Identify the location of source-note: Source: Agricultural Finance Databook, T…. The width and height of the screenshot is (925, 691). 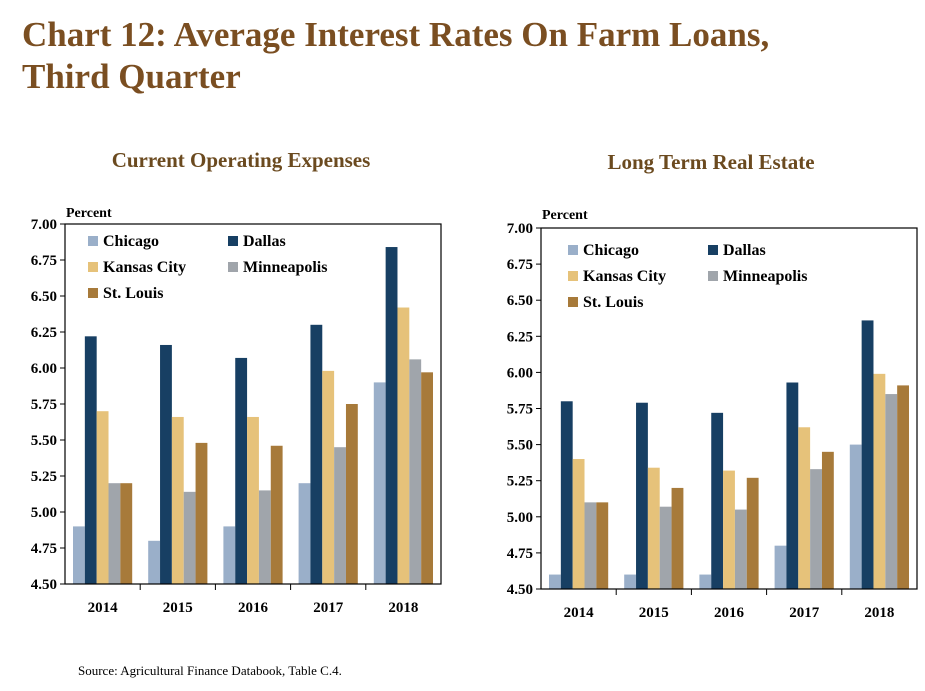
(210, 670).